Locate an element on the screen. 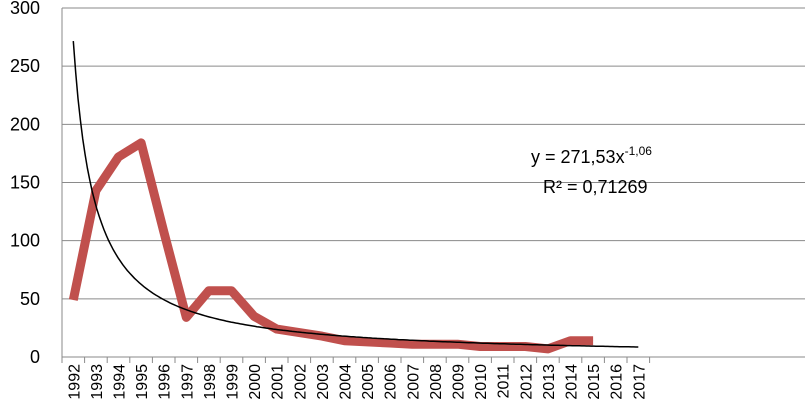  x-tick-label-1999: 1999 is located at coordinates (233, 382).